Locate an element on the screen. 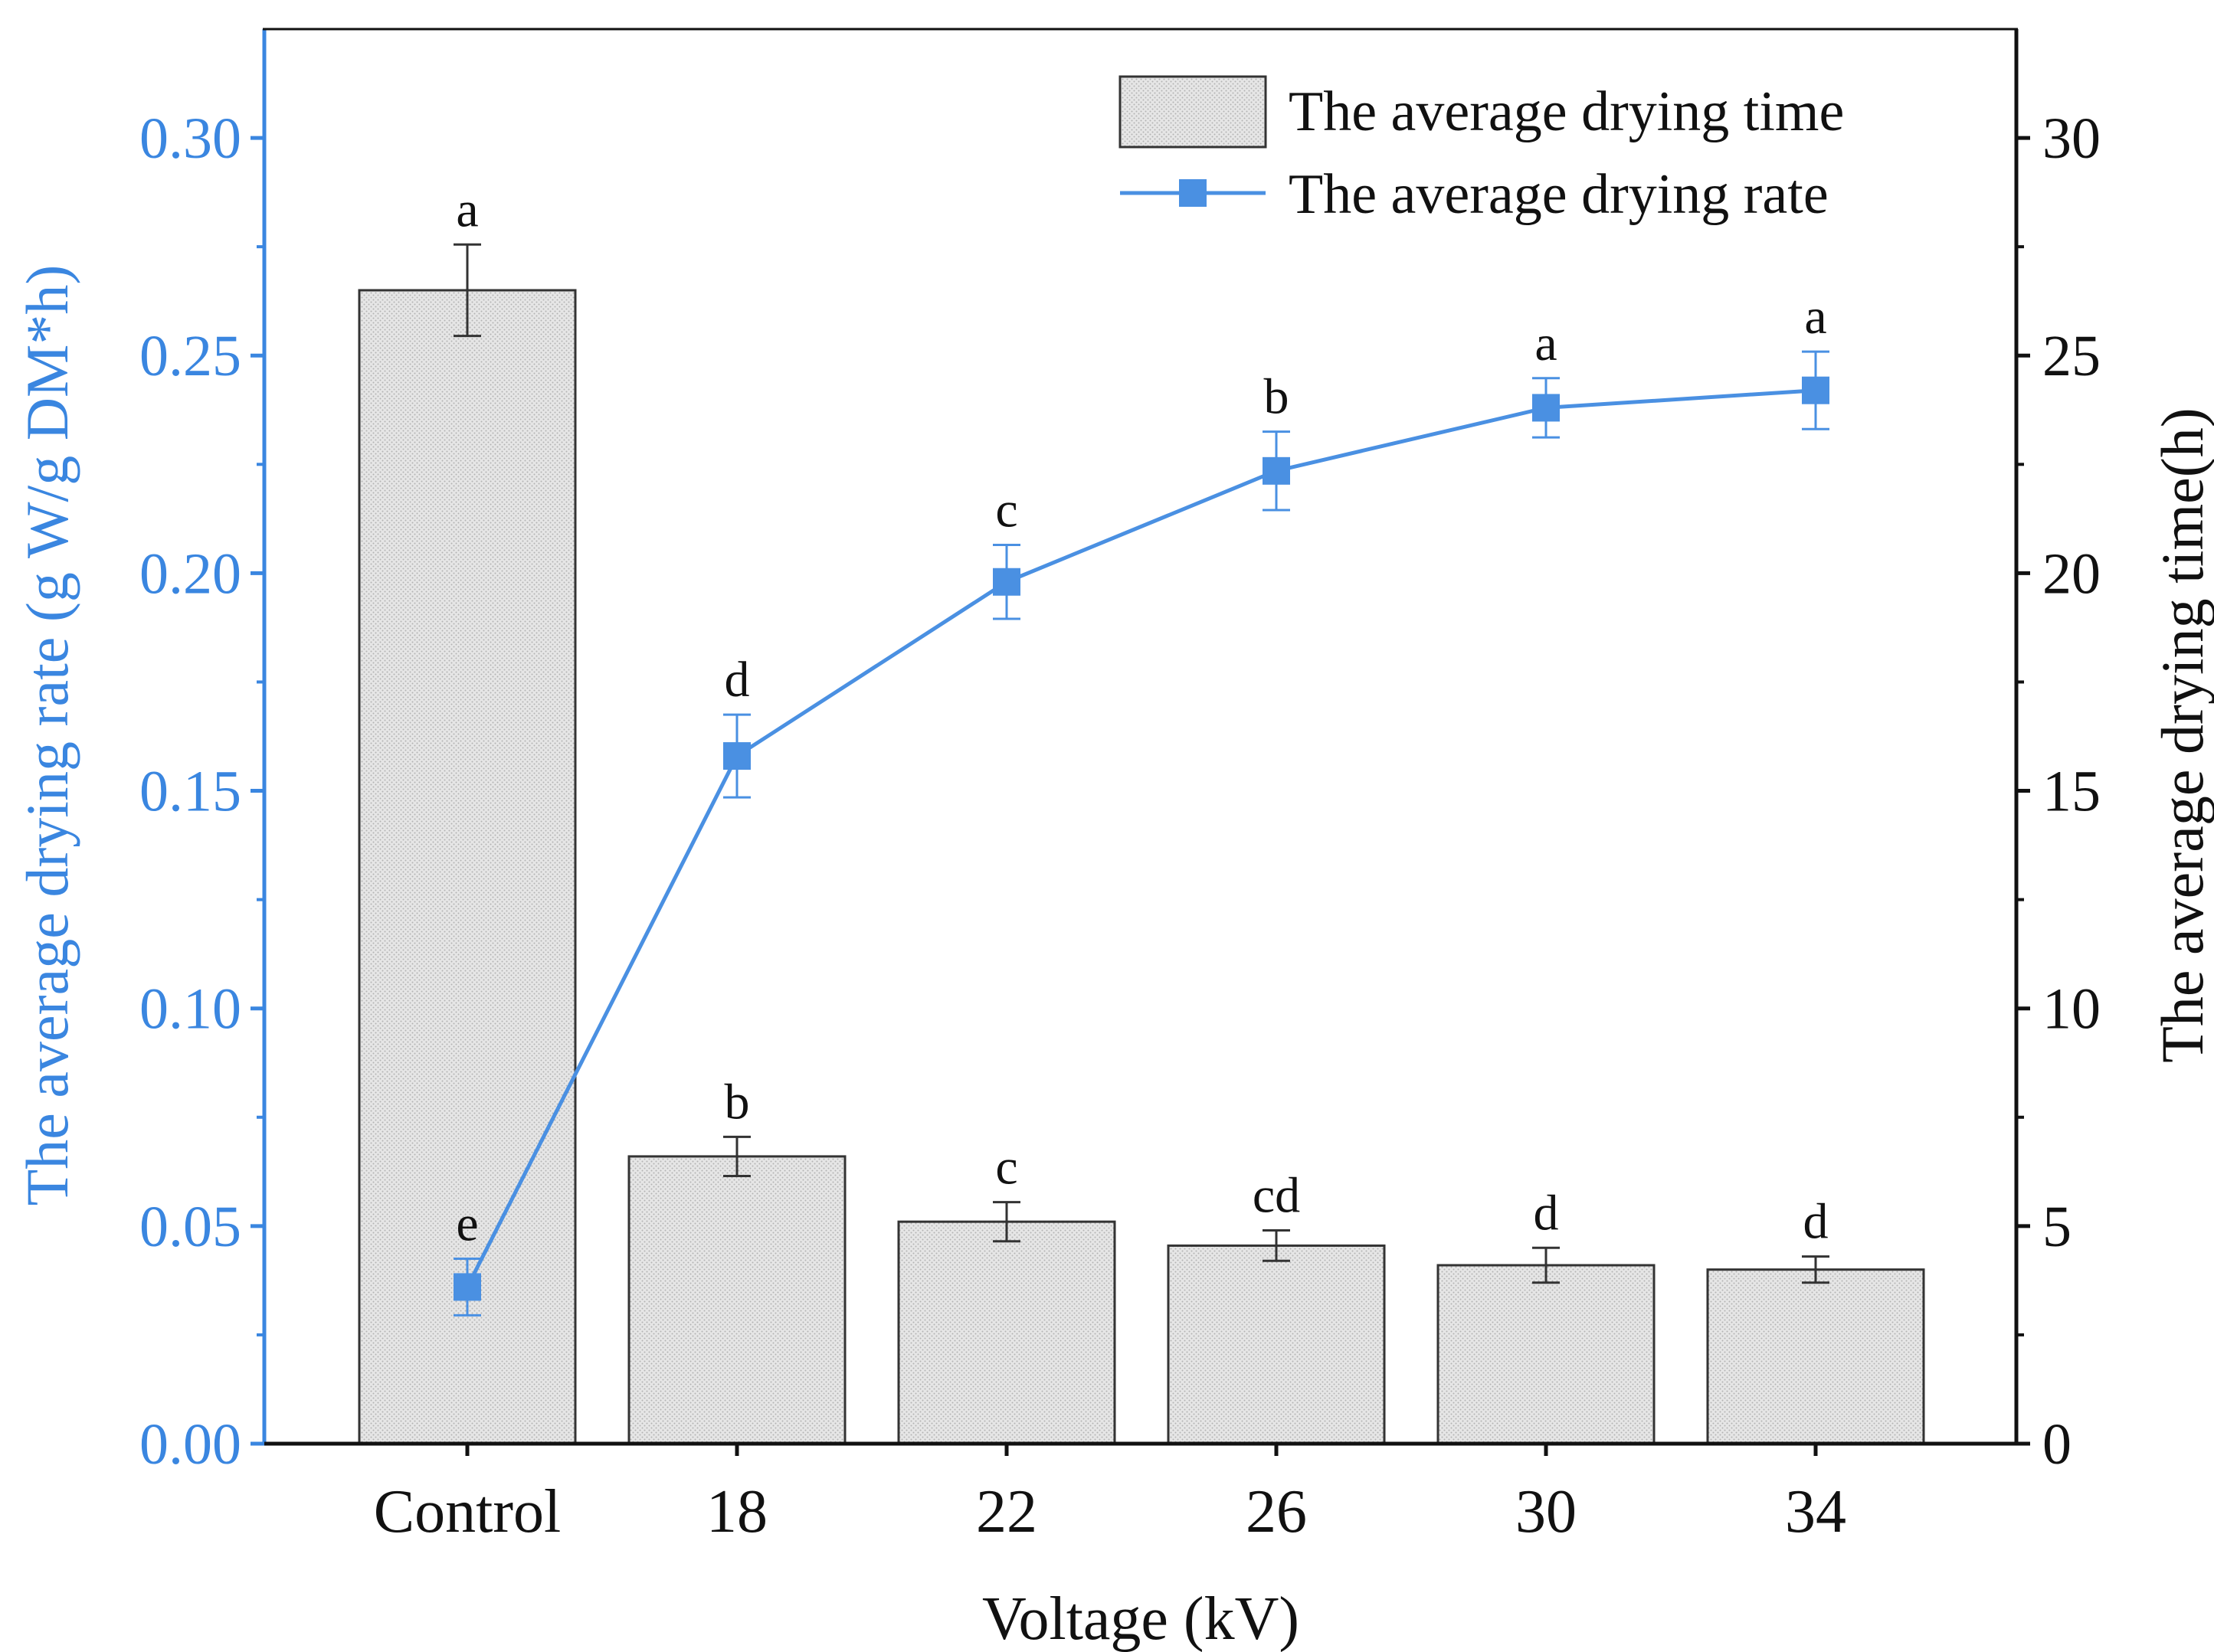  x-axis-title: Voltage (kV) is located at coordinates (1140, 1618).